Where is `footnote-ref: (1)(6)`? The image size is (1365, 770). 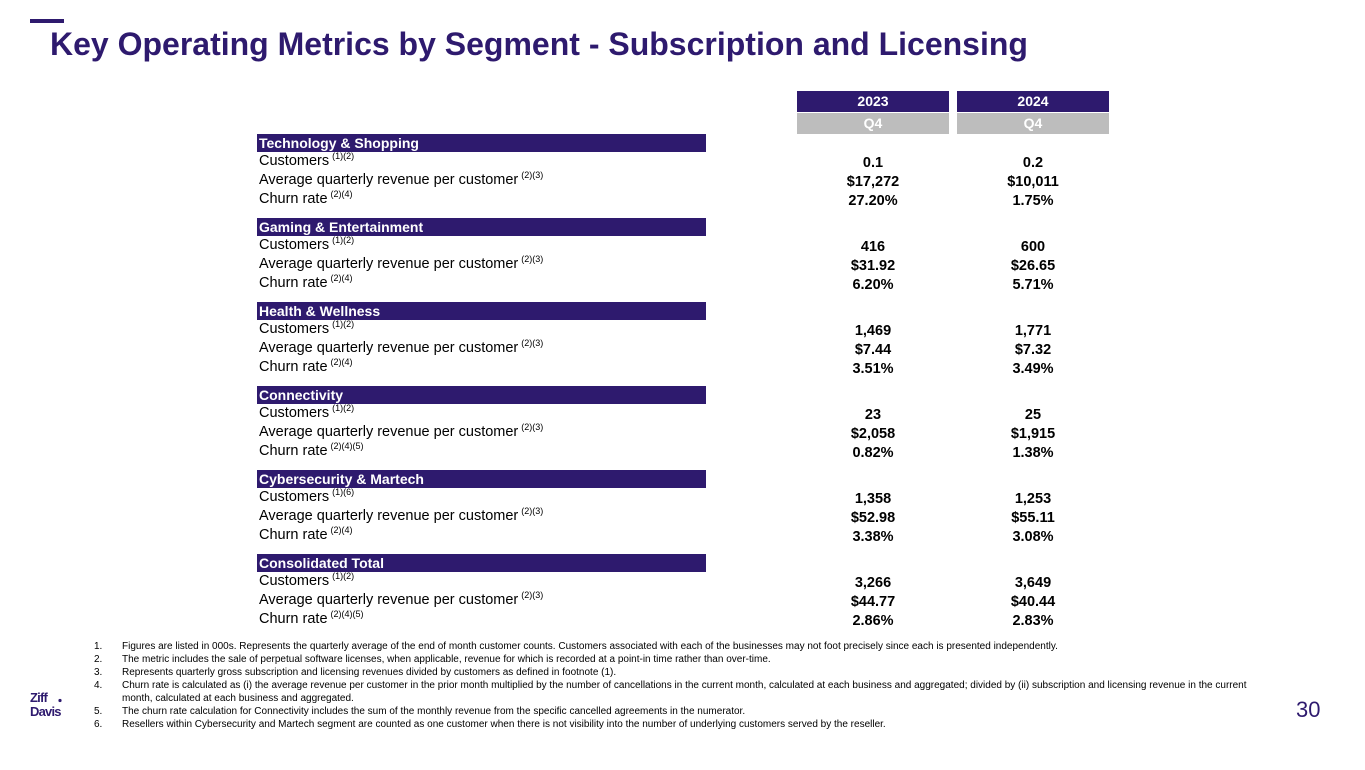
footnote-ref: (1)(6) is located at coordinates (343, 492).